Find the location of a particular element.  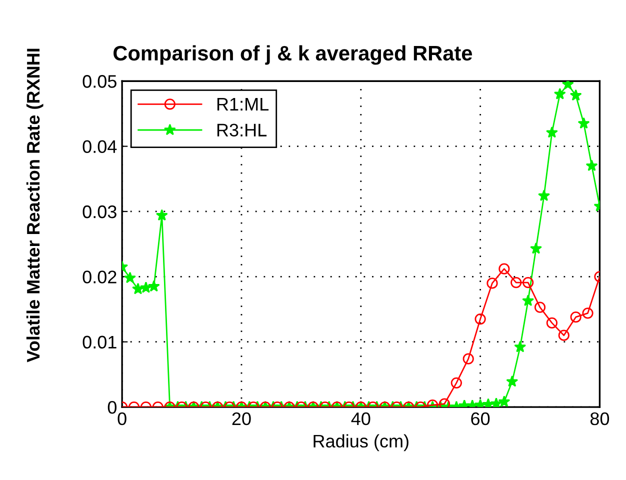

x-tick-label: 80 is located at coordinates (600, 419).